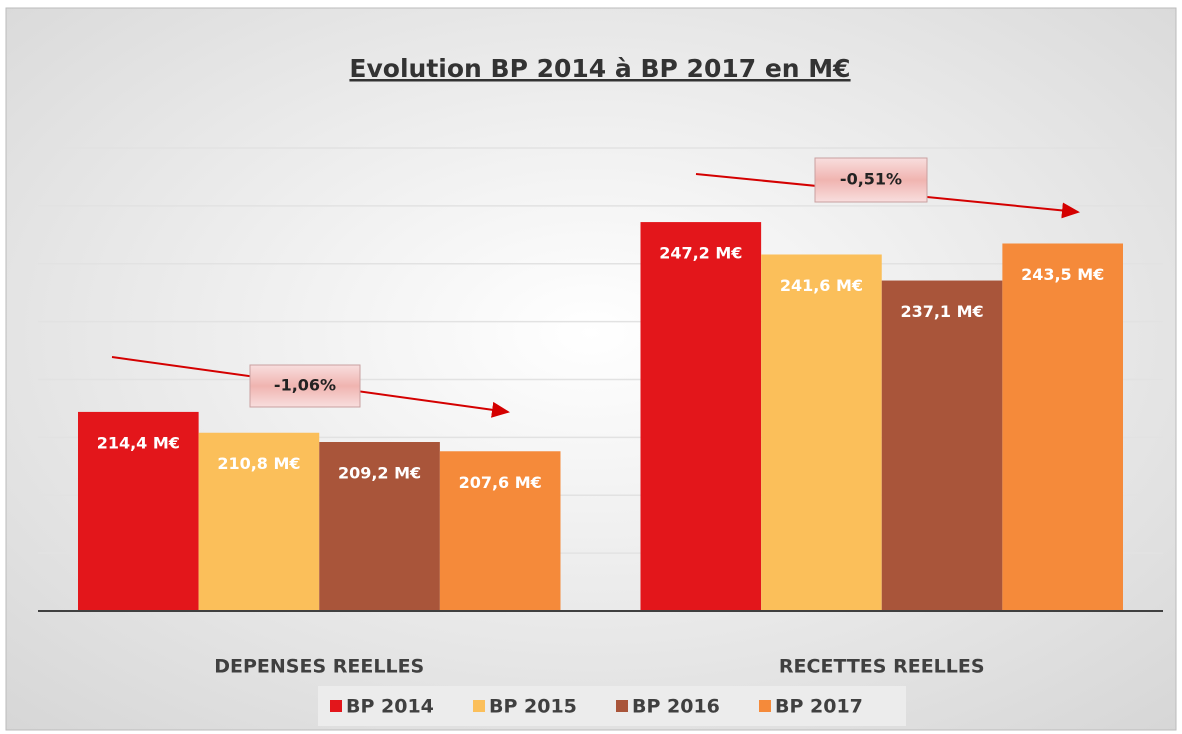 Image resolution: width=1182 pixels, height=734 pixels. What do you see at coordinates (379, 473) in the screenshot?
I see `data-label: 209,2 M€` at bounding box center [379, 473].